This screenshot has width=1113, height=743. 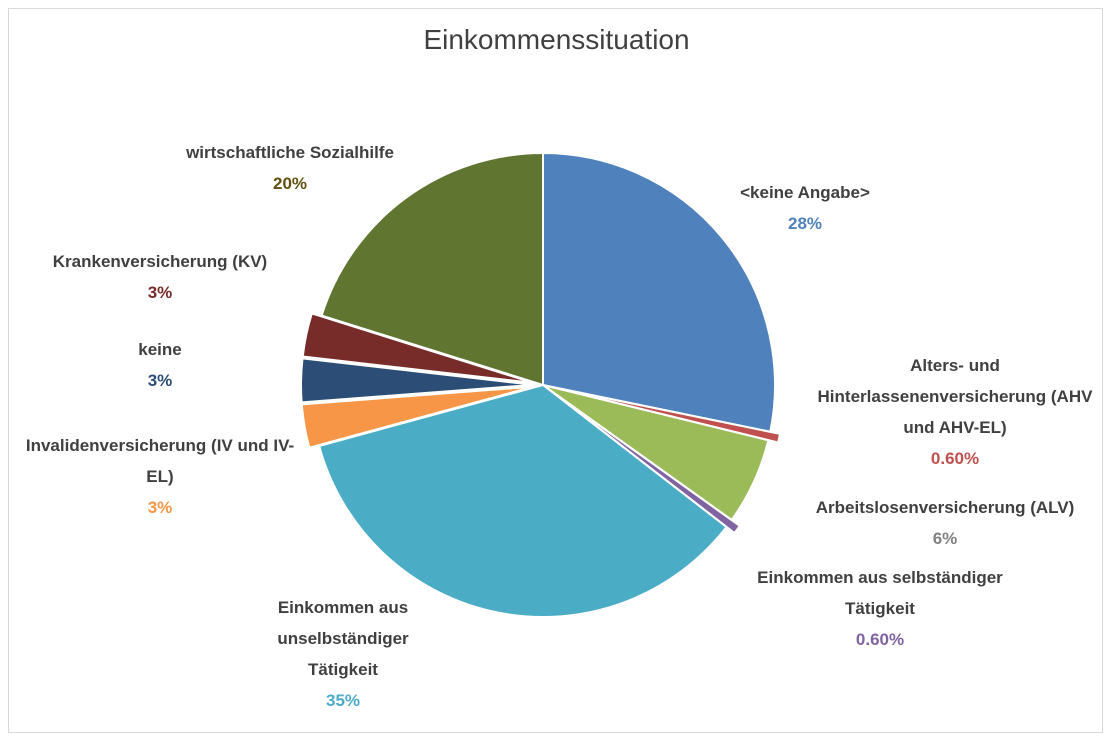 I want to click on data-label: wirtschaftliche Sozialhilfe 20%, so click(x=290, y=168).